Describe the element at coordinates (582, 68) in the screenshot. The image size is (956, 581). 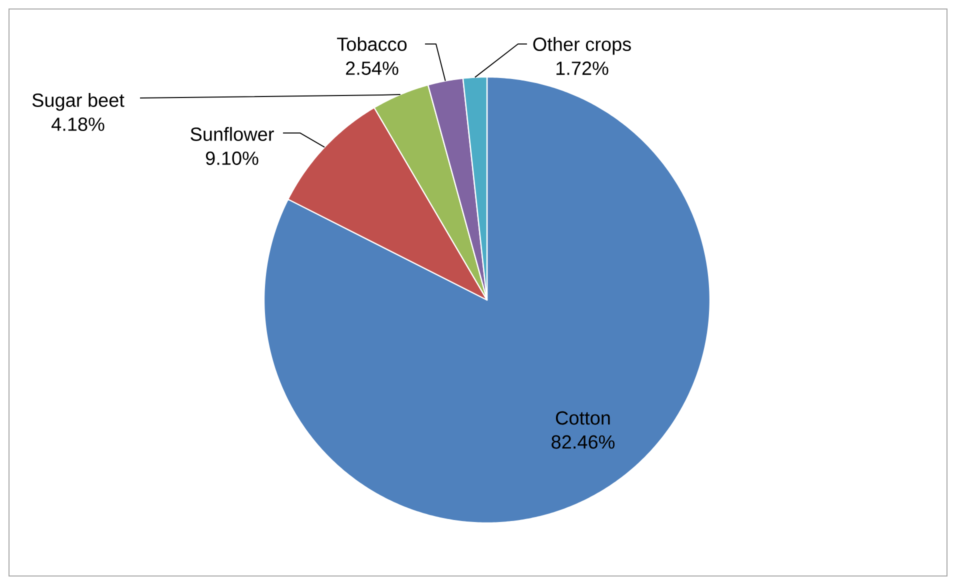
I see `data-label: 1.72%` at that location.